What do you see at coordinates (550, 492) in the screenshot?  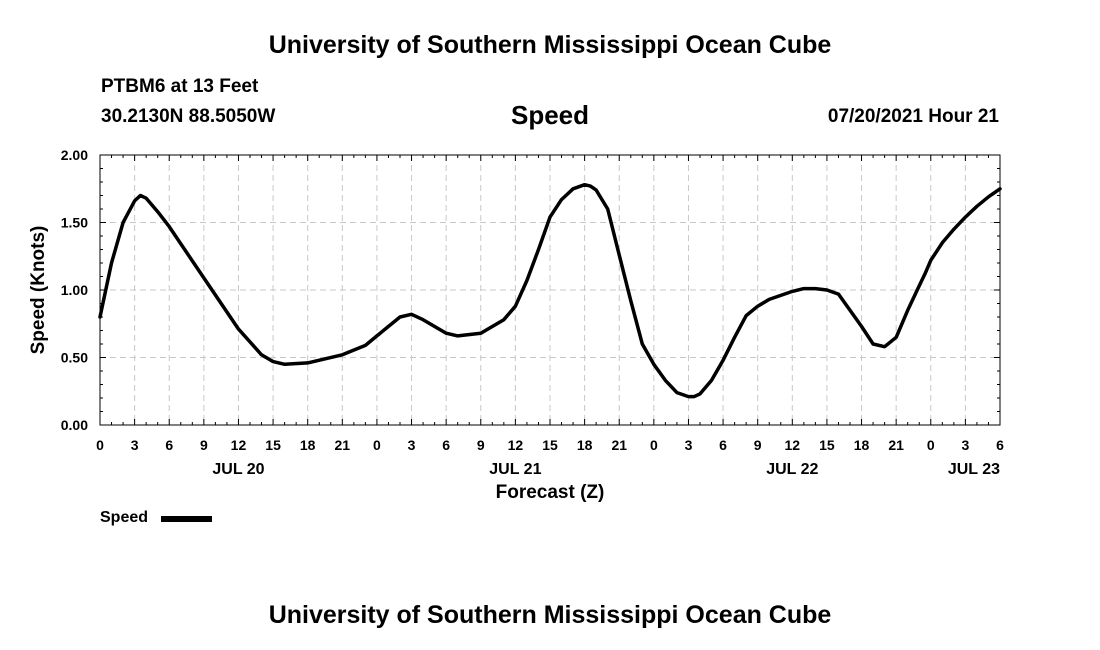 I see `x-axis-label: Forecast (Z)` at bounding box center [550, 492].